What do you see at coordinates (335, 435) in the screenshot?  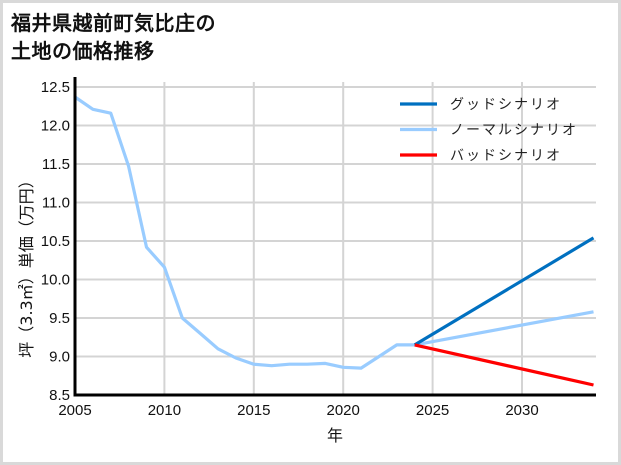 I see `x-axis-label: 年` at bounding box center [335, 435].